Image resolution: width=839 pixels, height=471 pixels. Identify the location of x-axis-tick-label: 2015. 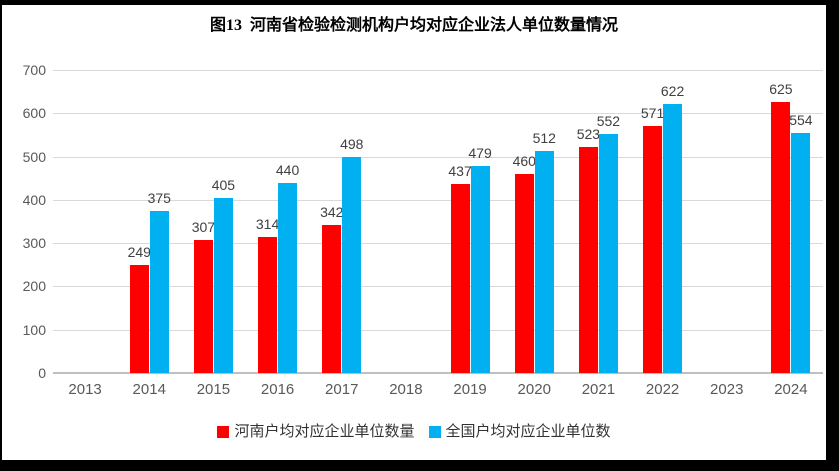
(213, 389).